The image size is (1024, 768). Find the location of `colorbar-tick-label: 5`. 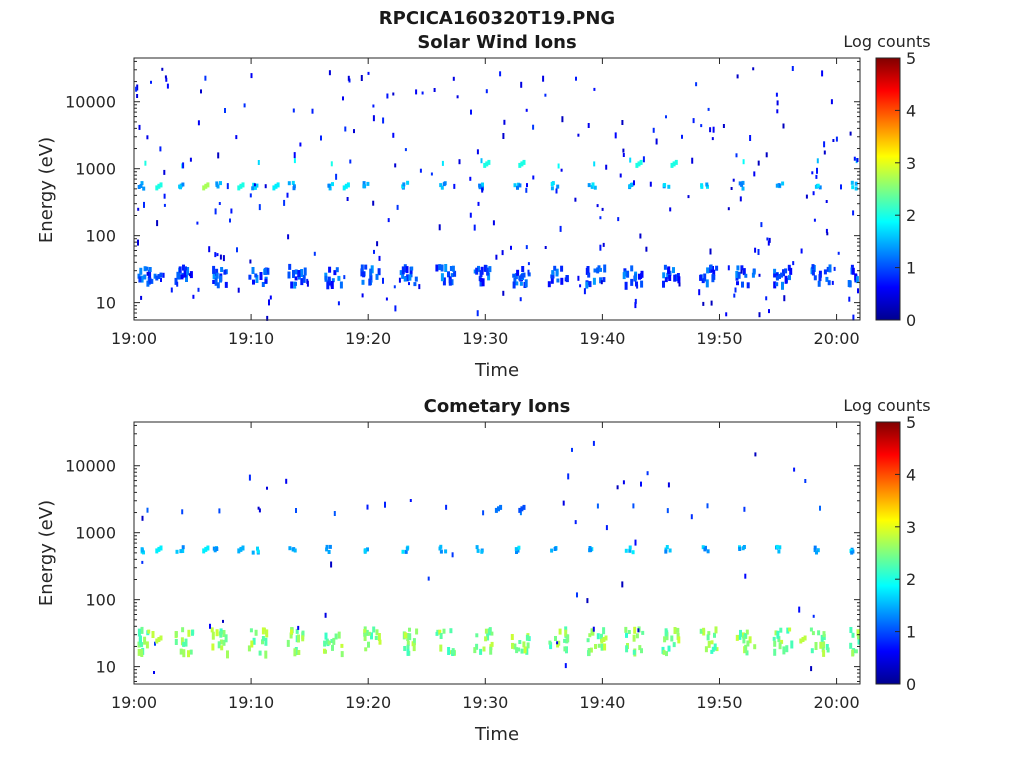

colorbar-tick-label: 5 is located at coordinates (911, 422).